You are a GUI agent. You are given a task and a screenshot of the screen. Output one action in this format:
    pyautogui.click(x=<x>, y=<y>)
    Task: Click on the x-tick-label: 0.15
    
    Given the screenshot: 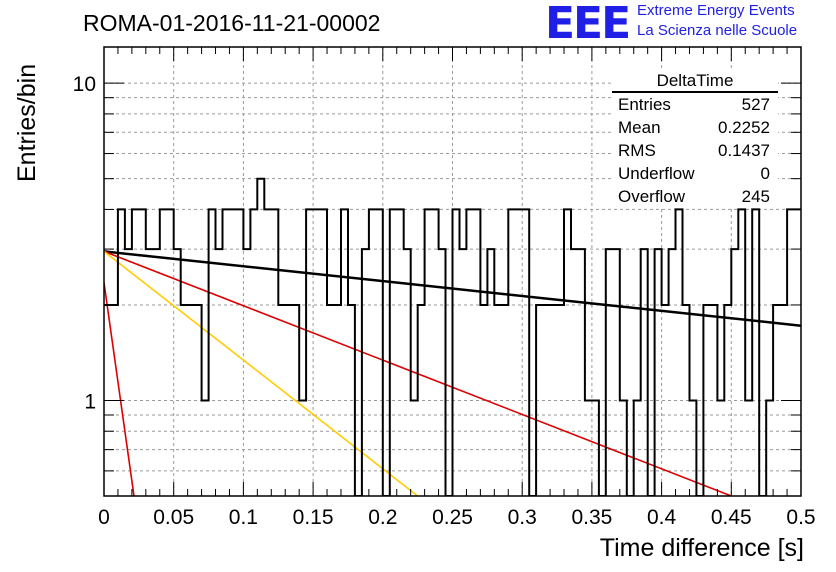 What is the action you would take?
    pyautogui.click(x=313, y=517)
    